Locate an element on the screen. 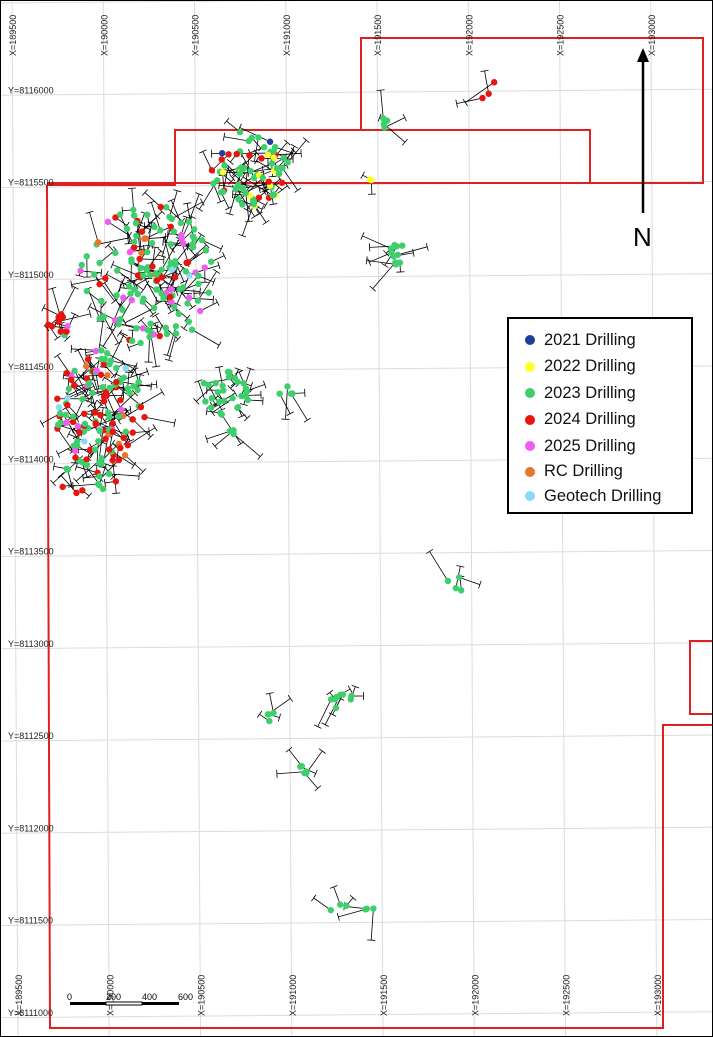  grid-line-horizontal is located at coordinates (356, 277).